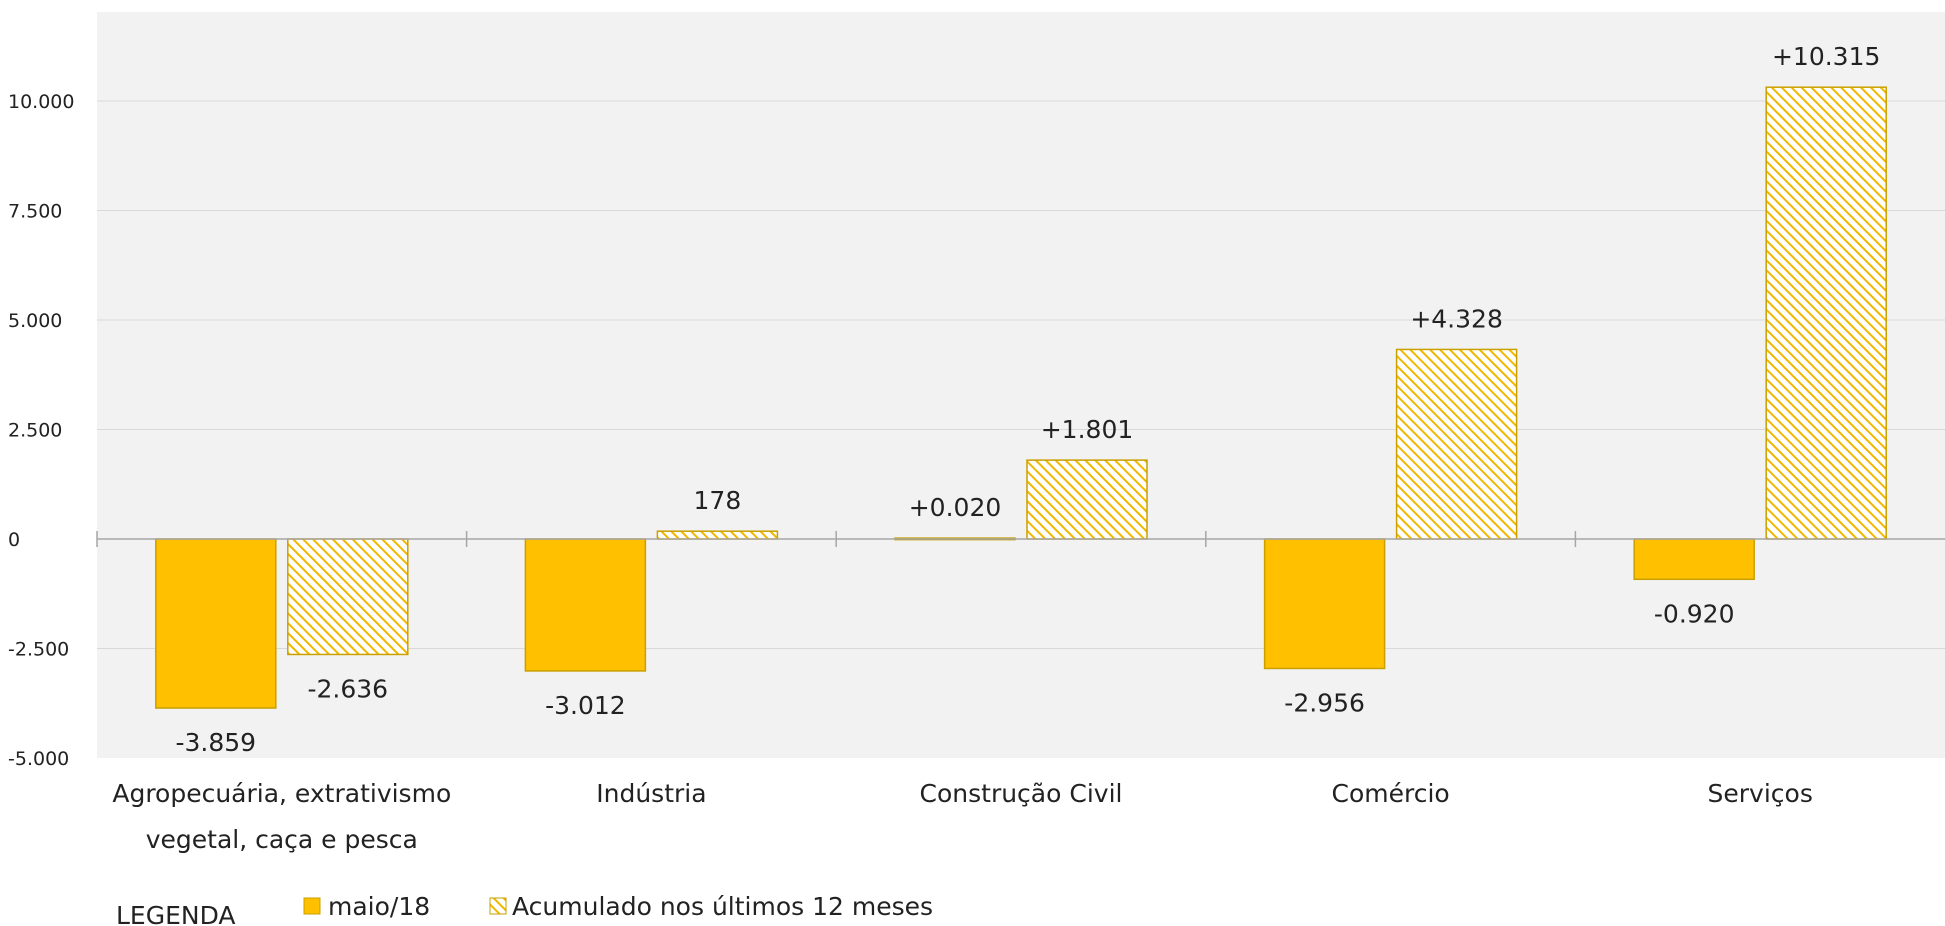 The height and width of the screenshot is (926, 1945). I want to click on category-label: Construção Civil, so click(1021, 793).